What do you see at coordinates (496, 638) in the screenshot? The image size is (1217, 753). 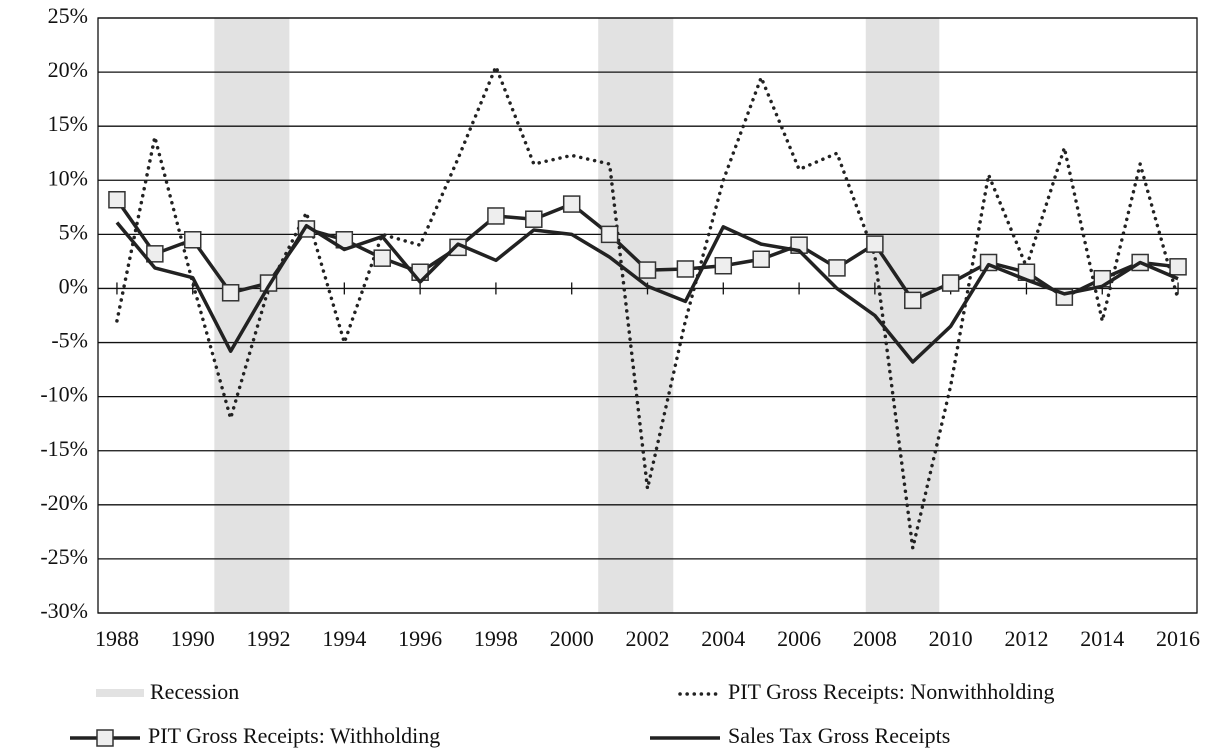 I see `x-tick-label: 1998` at bounding box center [496, 638].